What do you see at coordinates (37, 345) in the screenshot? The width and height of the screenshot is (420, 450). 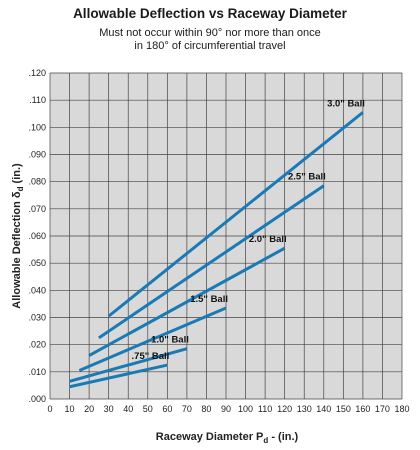 I see `y-tick-label: .020` at bounding box center [37, 345].